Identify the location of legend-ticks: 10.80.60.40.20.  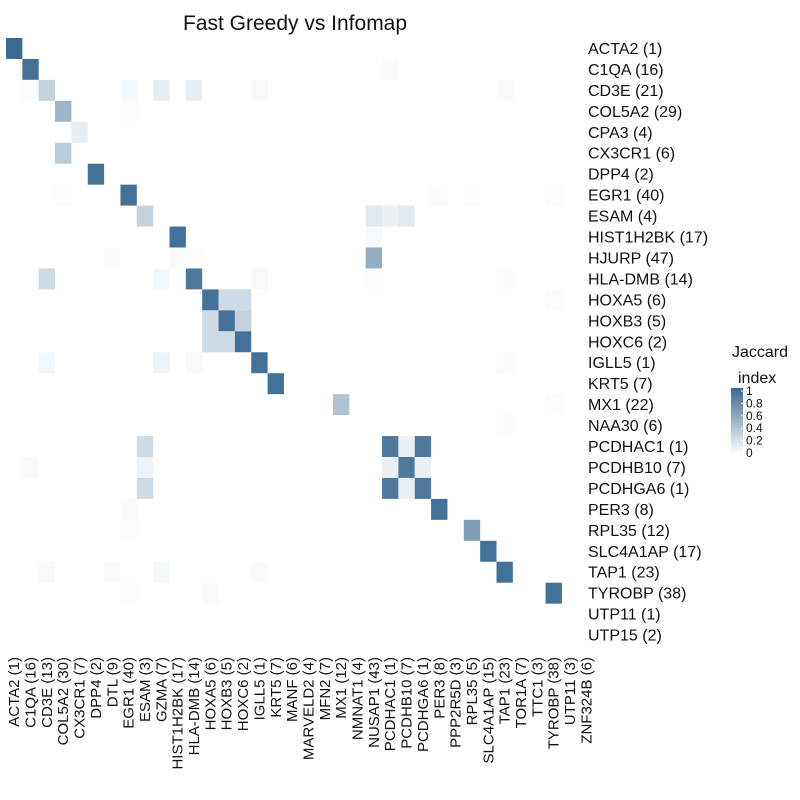
(752, 422).